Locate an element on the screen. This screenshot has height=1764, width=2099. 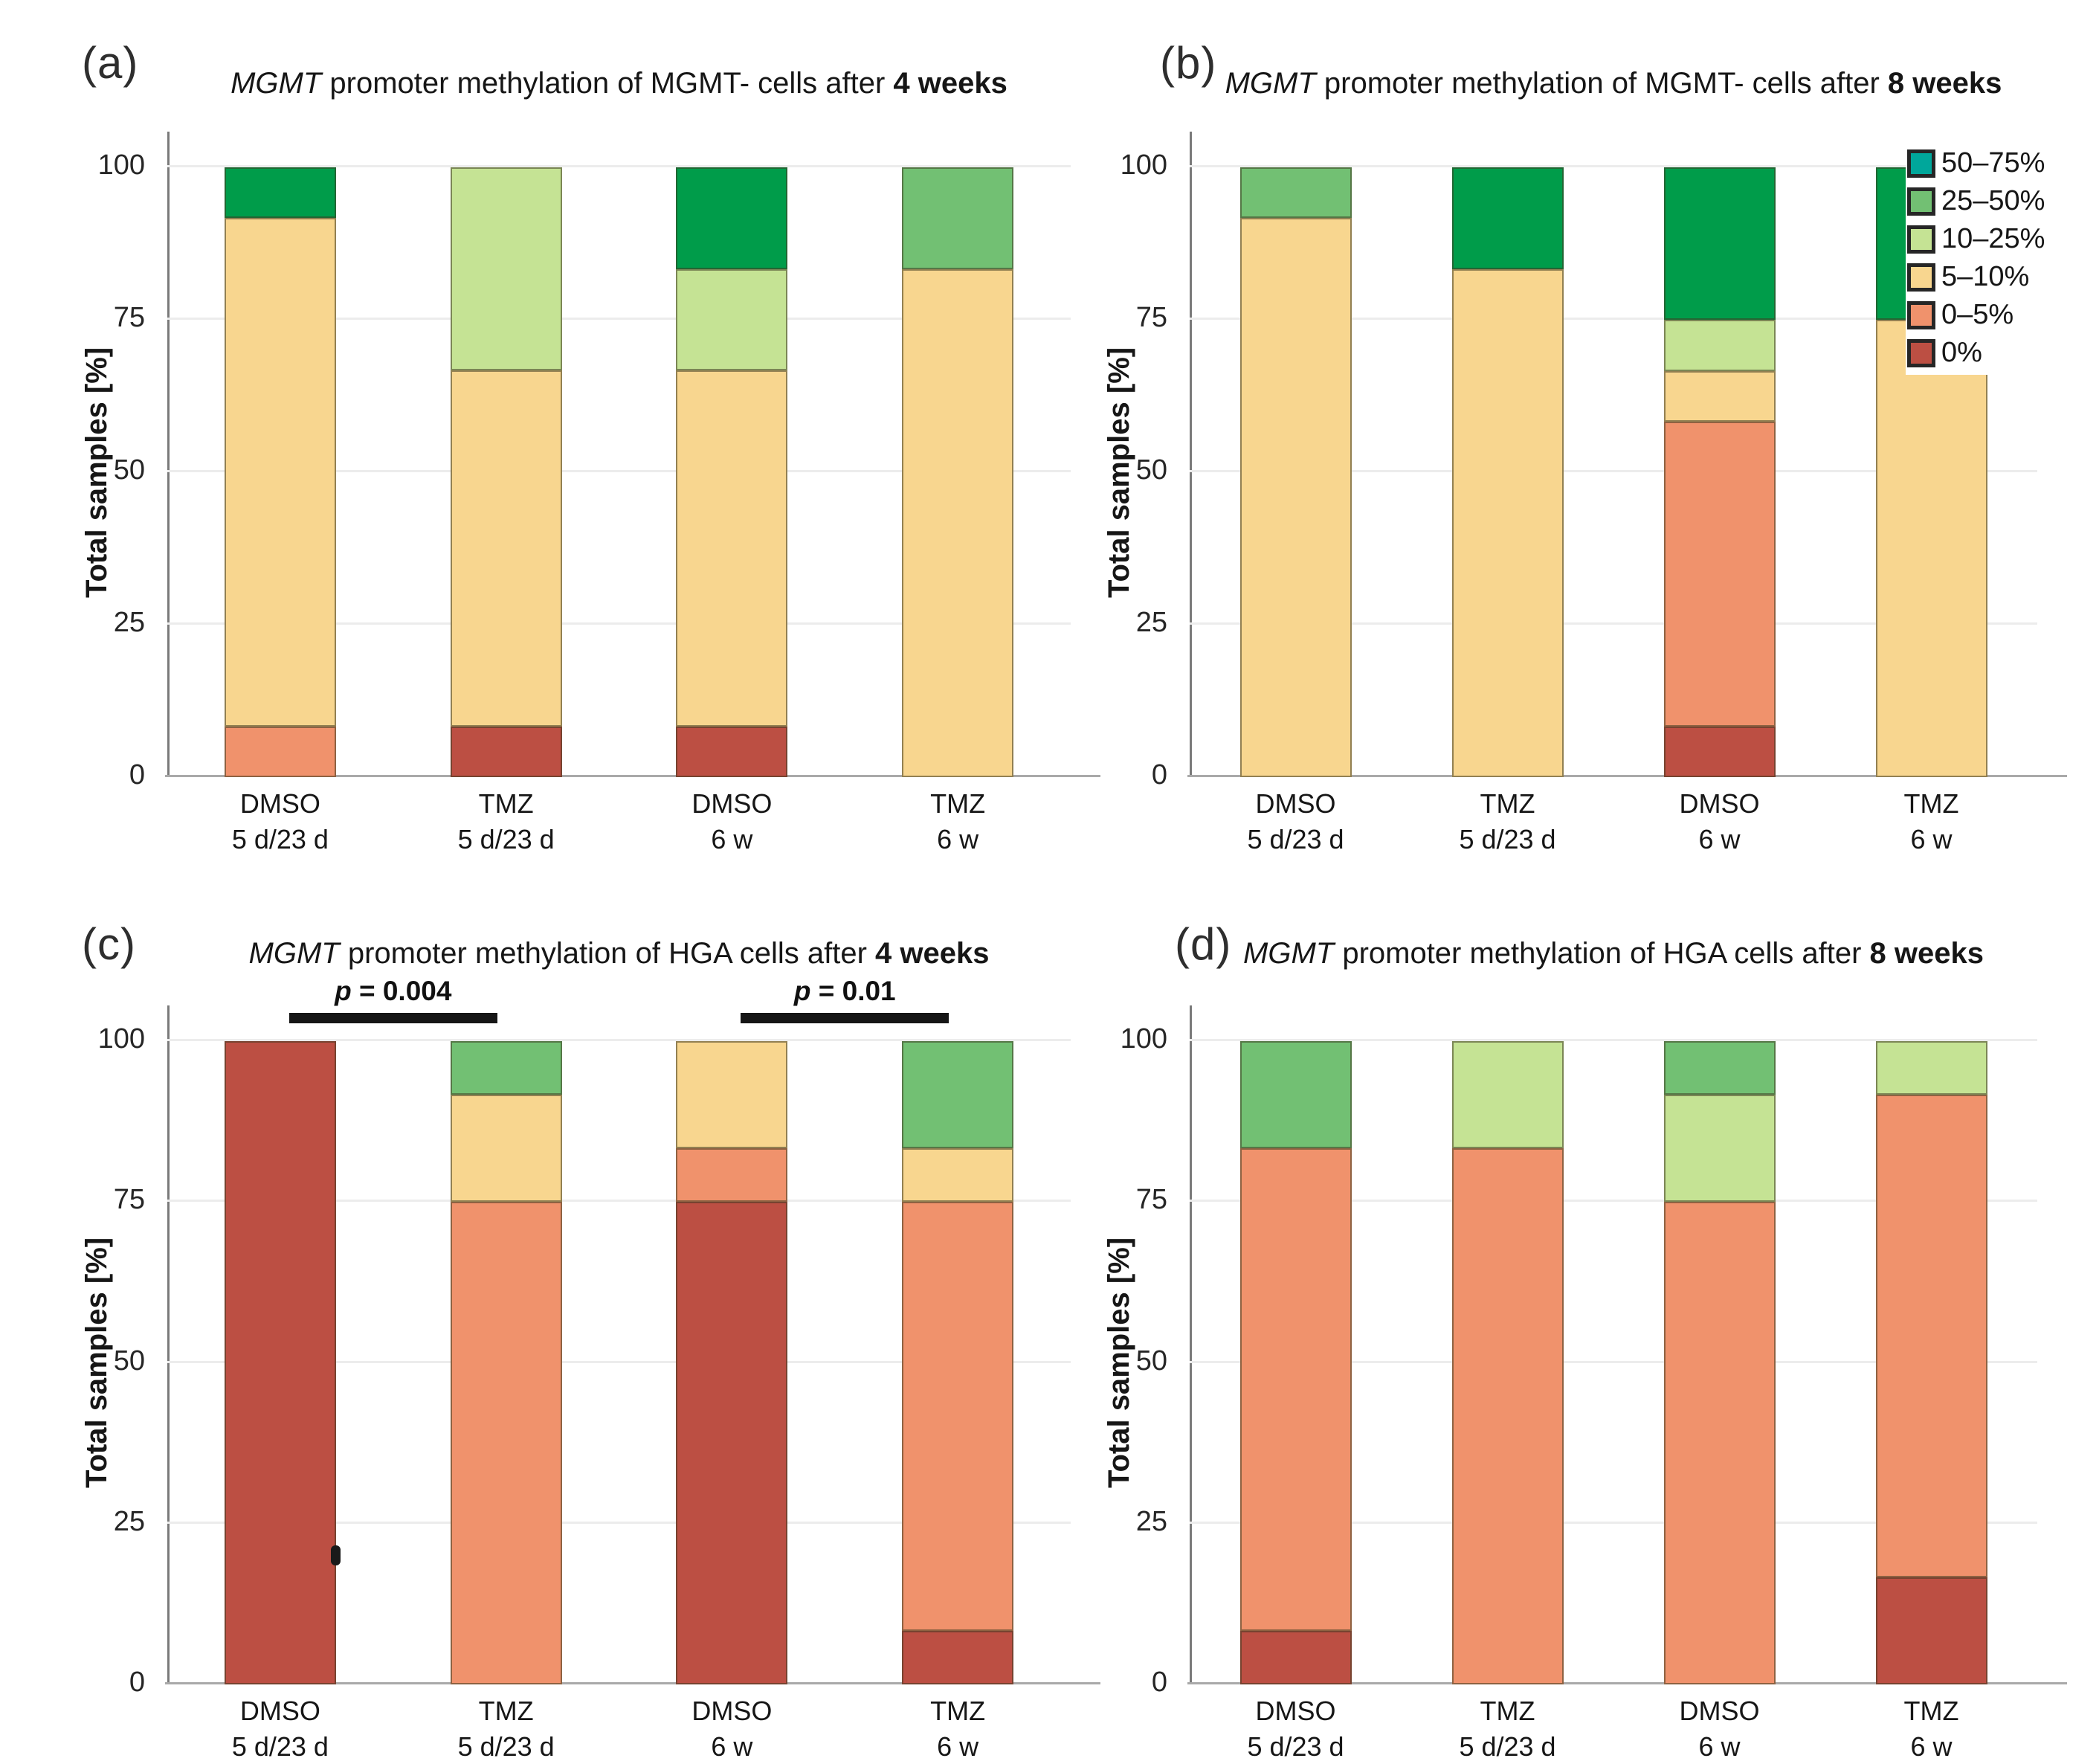
legend-label: 5–10% is located at coordinates (1985, 276).